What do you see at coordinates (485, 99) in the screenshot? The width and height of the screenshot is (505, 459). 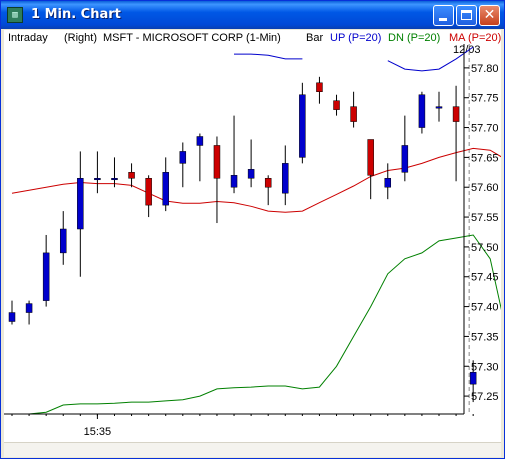 I see `y-tick-label: 57.75` at bounding box center [485, 99].